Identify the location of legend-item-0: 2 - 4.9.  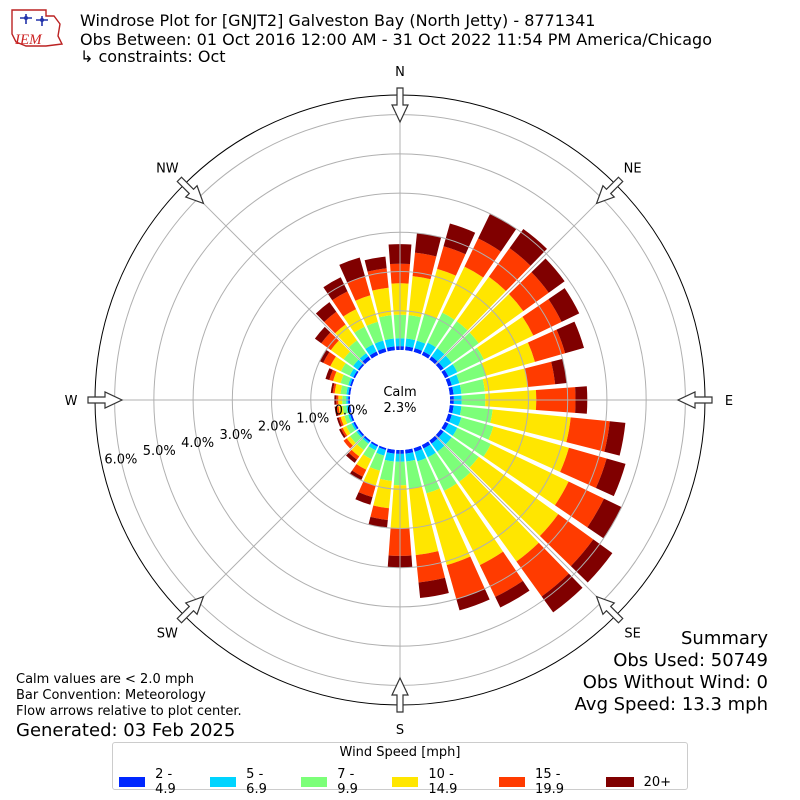
(156, 782).